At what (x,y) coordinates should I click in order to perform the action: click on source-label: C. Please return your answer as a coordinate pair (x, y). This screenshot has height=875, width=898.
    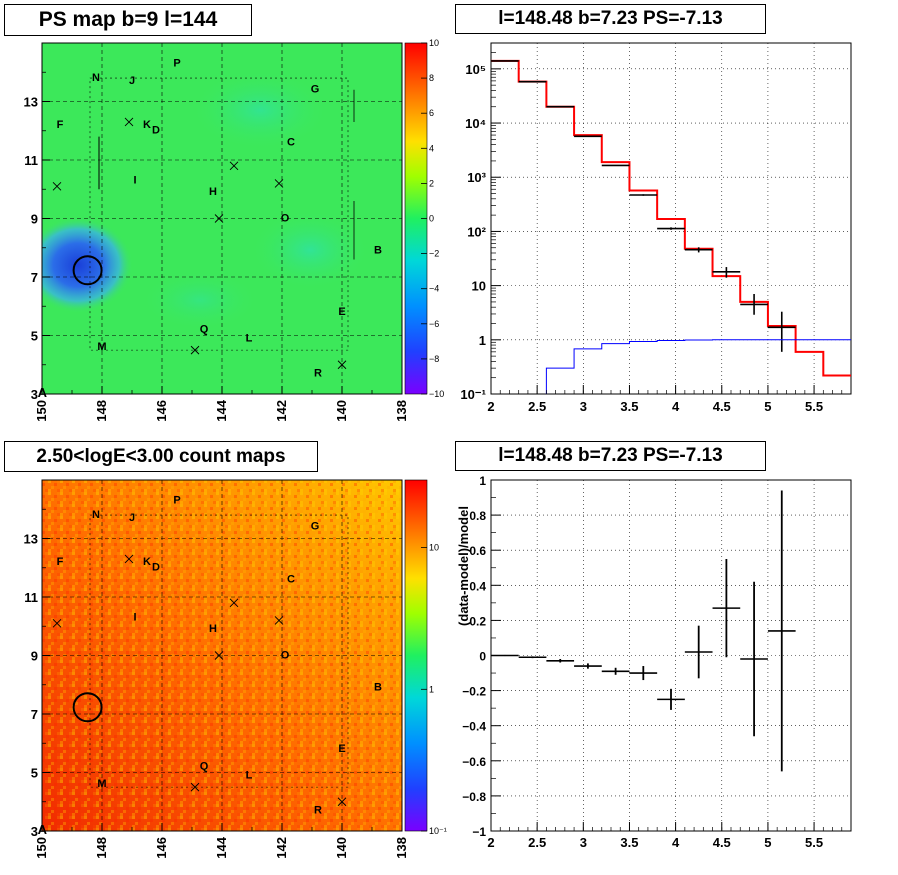
    Looking at the image, I should click on (291, 579).